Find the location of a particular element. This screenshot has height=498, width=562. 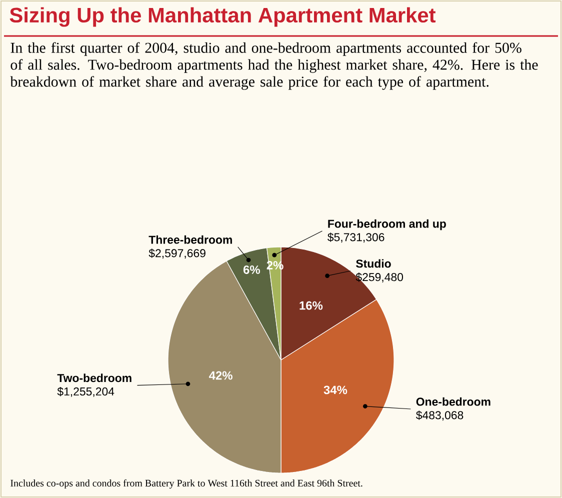

slice-label: One-bedroom is located at coordinates (453, 401).